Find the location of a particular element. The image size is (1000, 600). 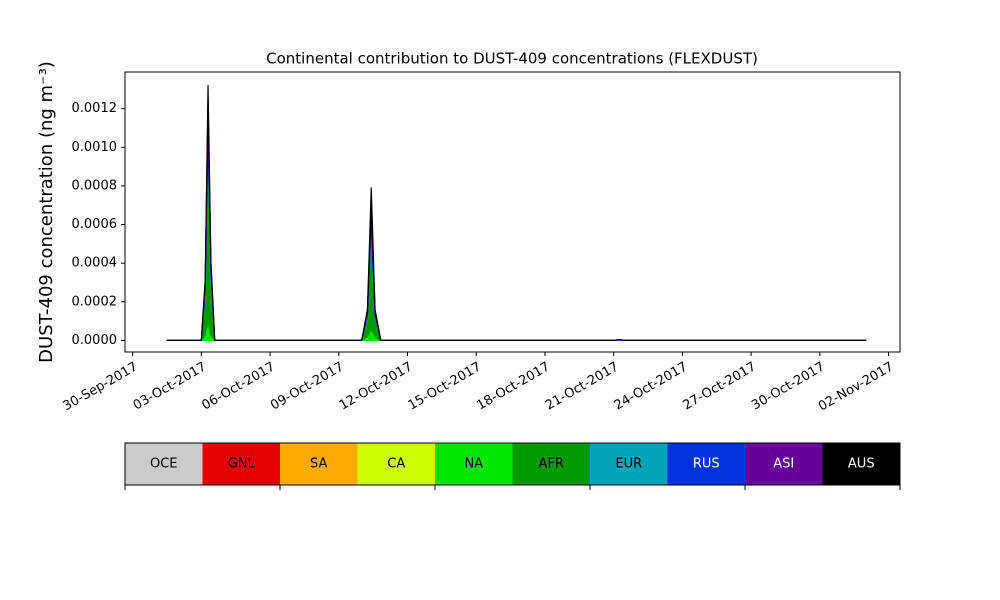

legend-frame is located at coordinates (512, 464).